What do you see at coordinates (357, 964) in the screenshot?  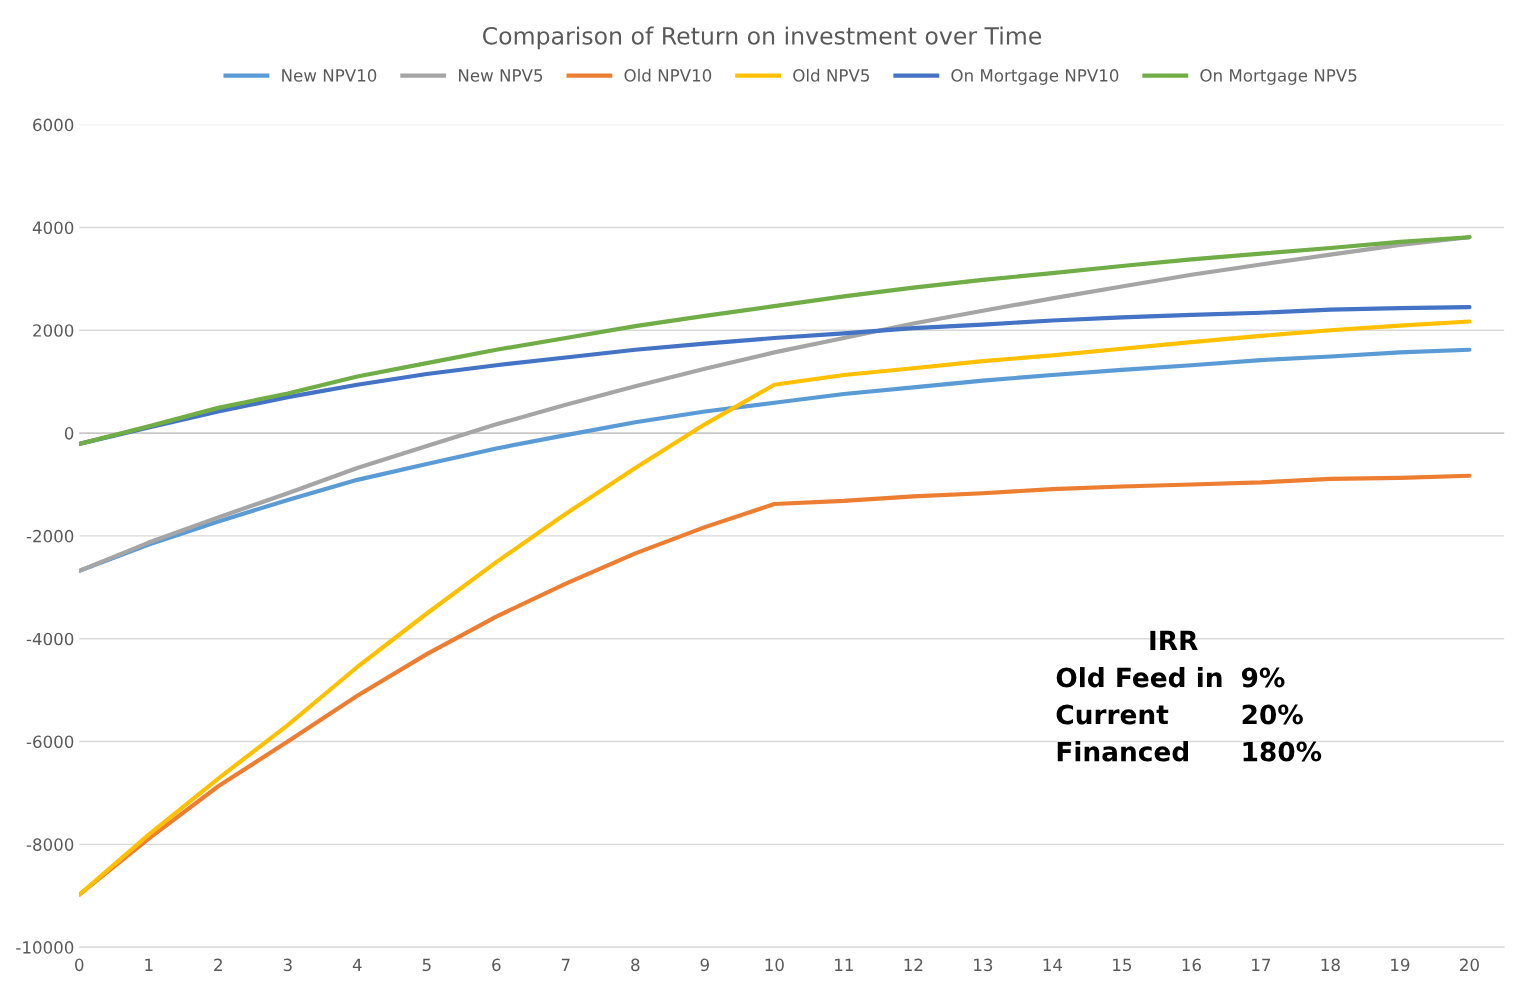 I see `x-tick-label: 4` at bounding box center [357, 964].